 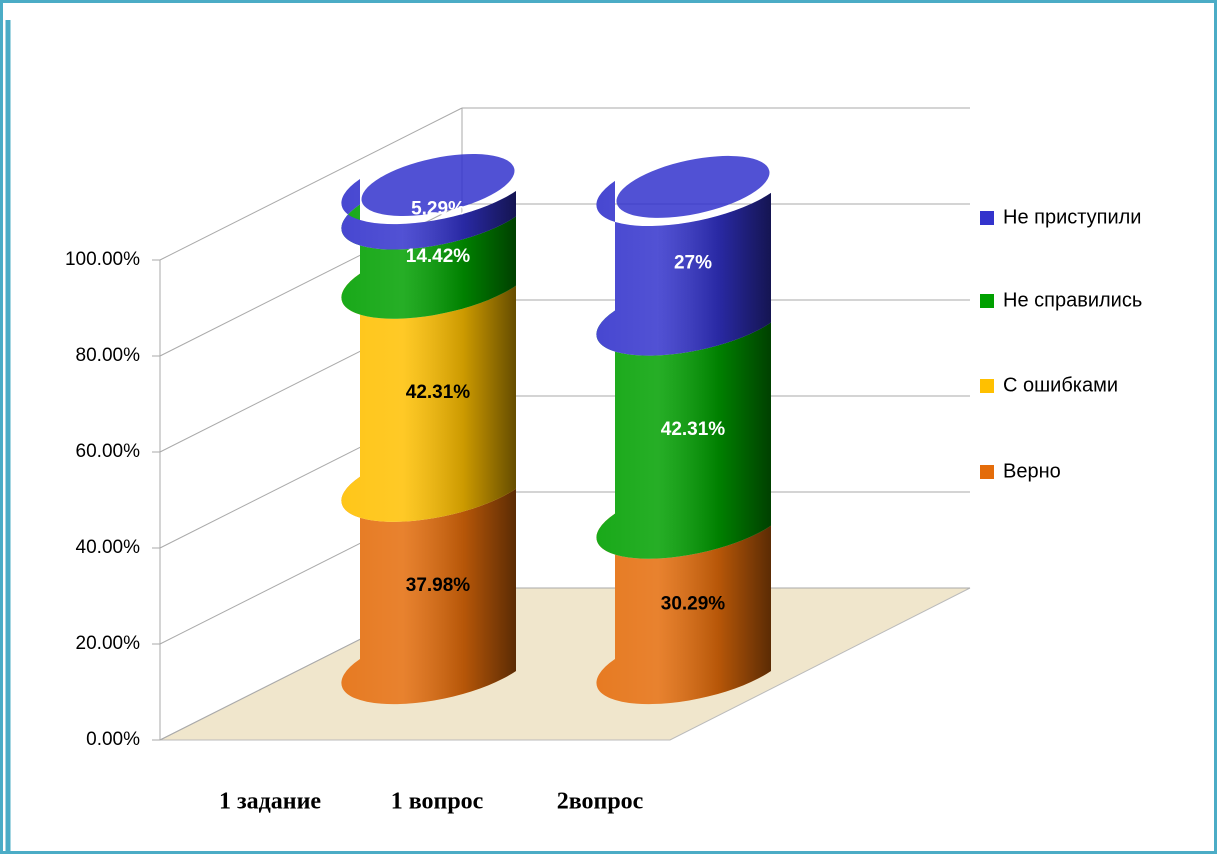 I want to click on y-tick-label: 40.00%, so click(x=108, y=547).